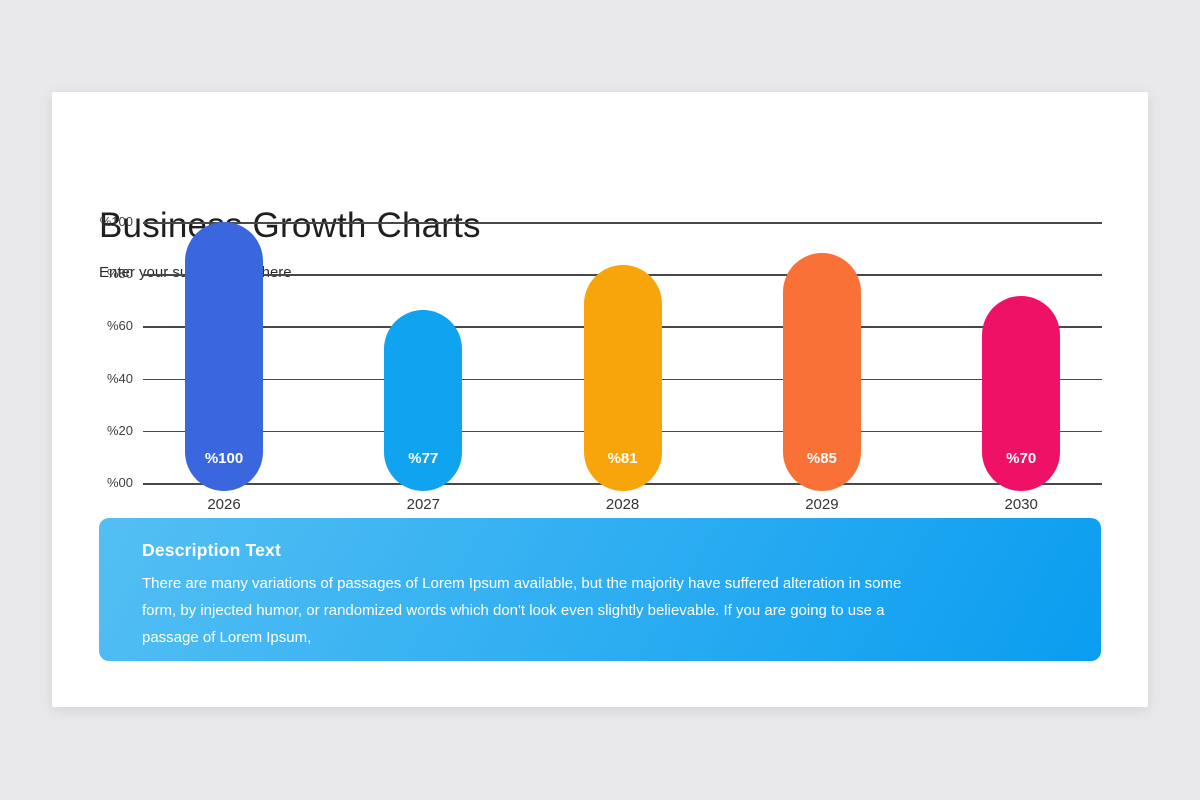  What do you see at coordinates (622, 458) in the screenshot?
I see `bar-value-label: %81` at bounding box center [622, 458].